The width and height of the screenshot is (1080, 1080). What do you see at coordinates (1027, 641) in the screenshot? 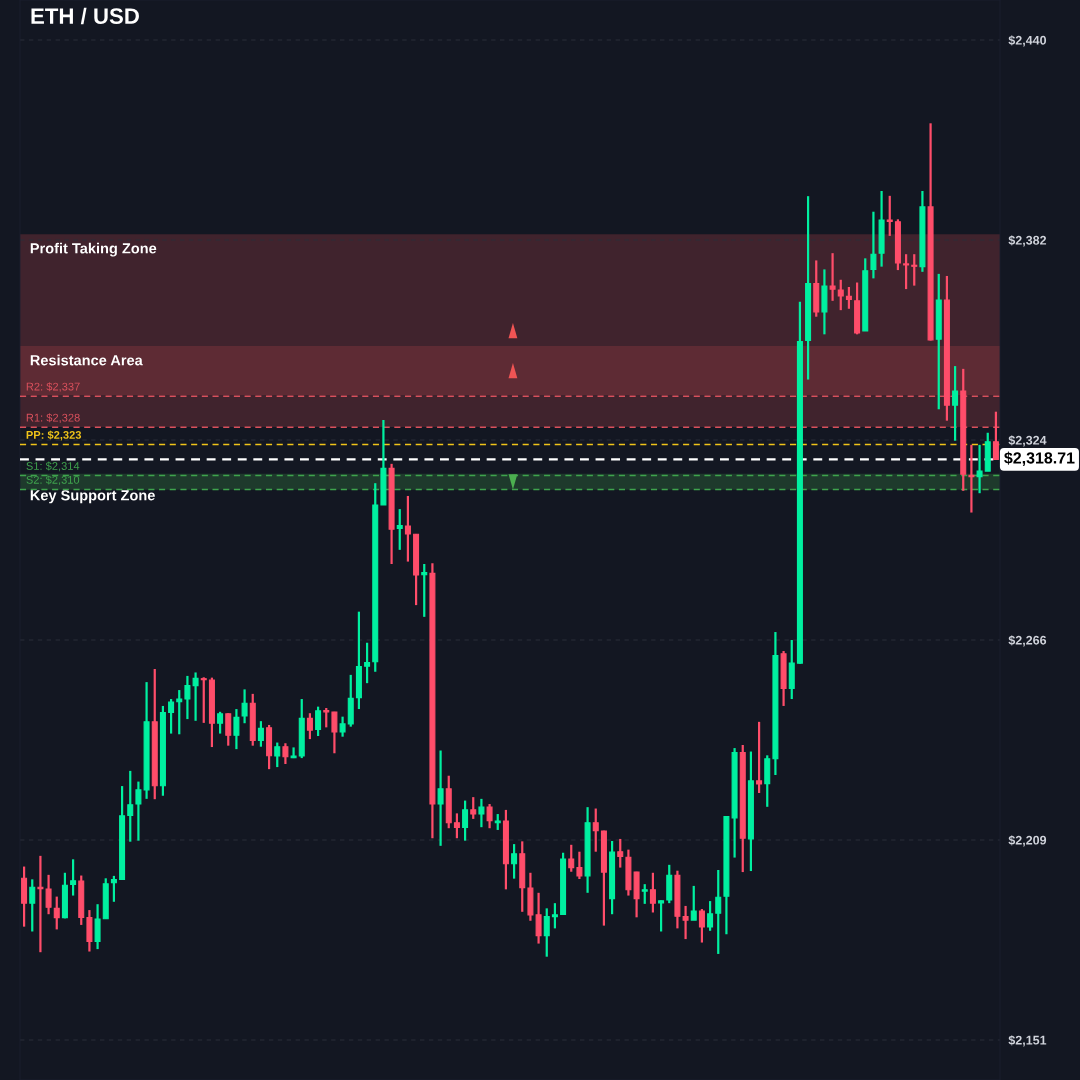
I see `y-tick-label: $2,266` at bounding box center [1027, 641].